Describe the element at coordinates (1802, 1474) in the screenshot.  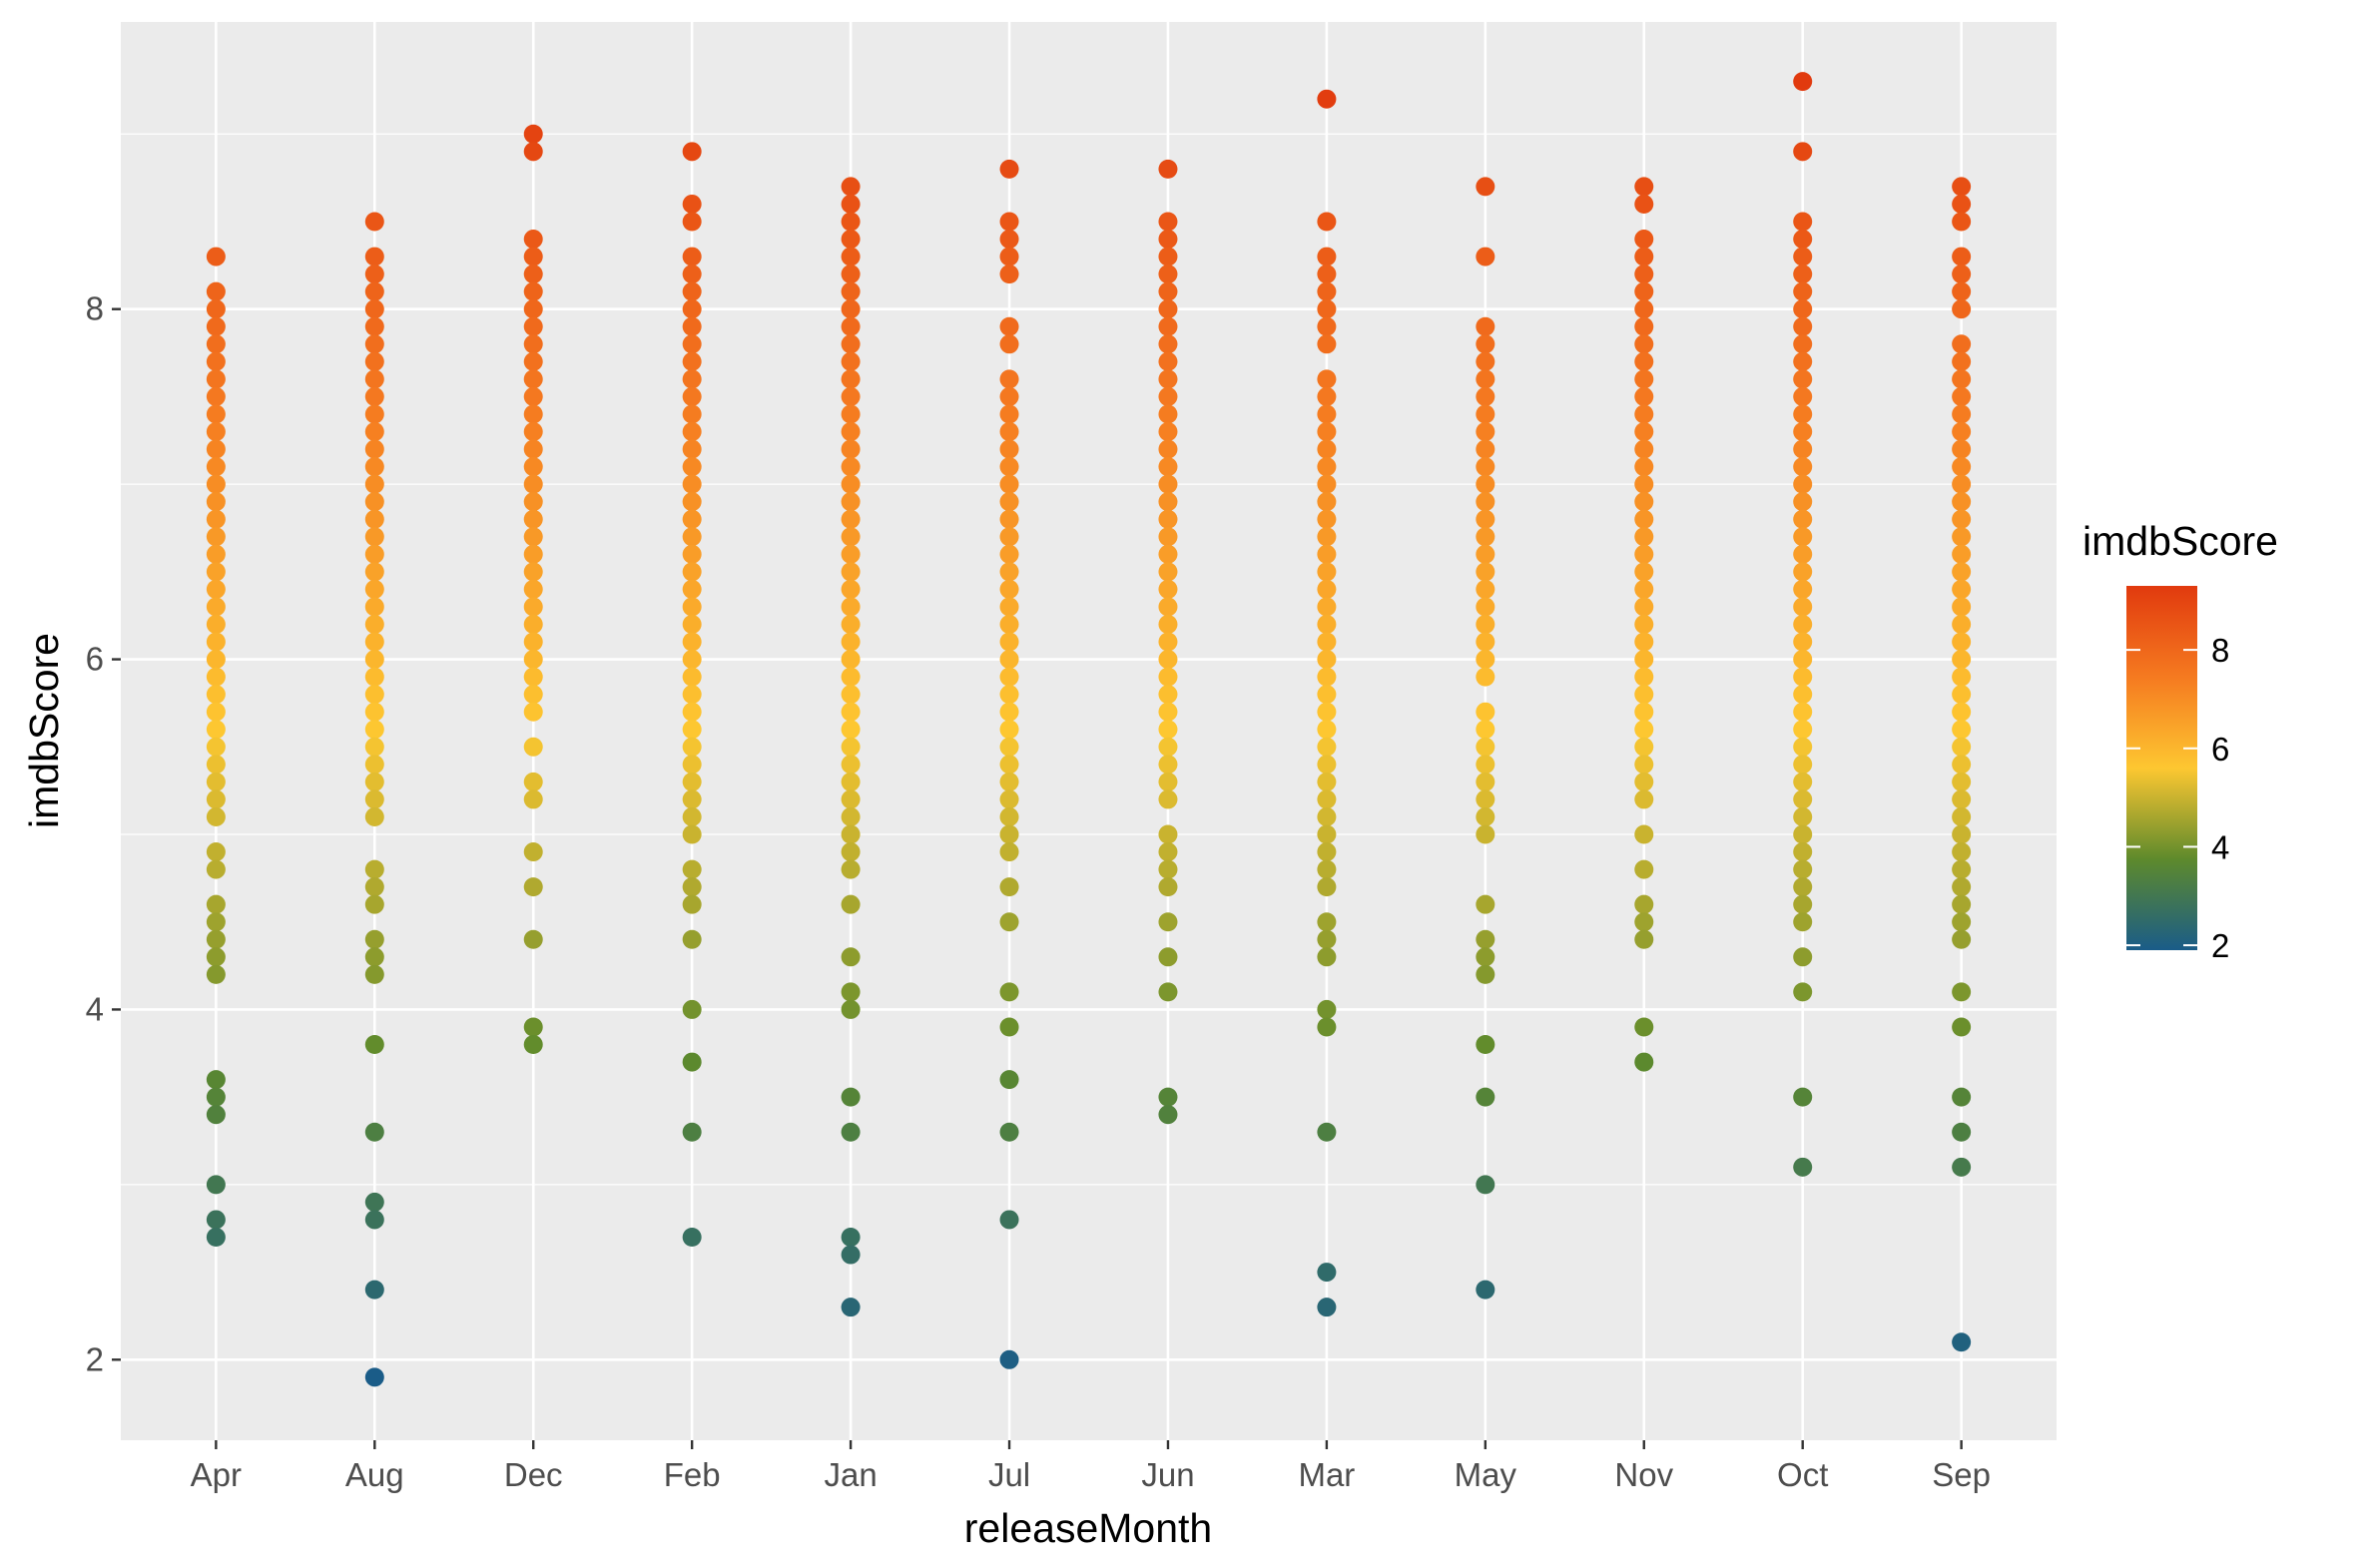
I see `x-tick-label: Oct` at that location.